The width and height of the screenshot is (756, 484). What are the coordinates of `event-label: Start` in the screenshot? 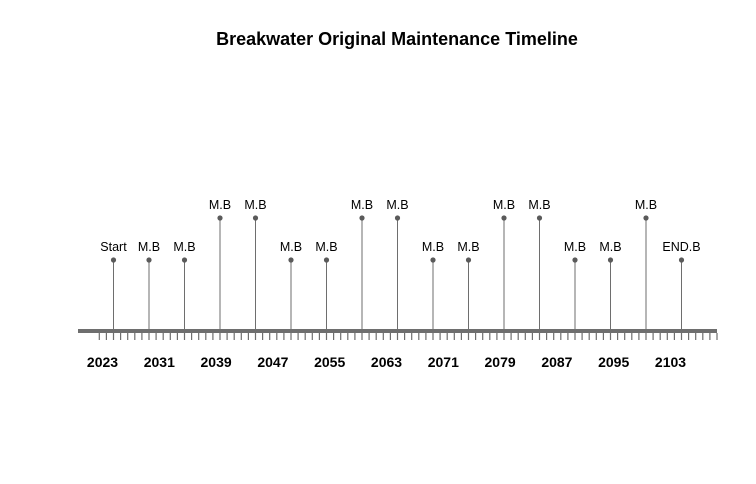 It's located at (113, 247).